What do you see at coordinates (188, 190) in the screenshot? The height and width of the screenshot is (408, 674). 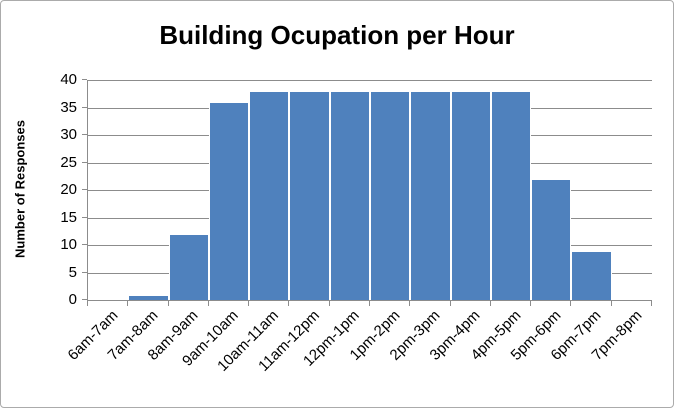 I see `bar-slot-8am-9am` at bounding box center [188, 190].